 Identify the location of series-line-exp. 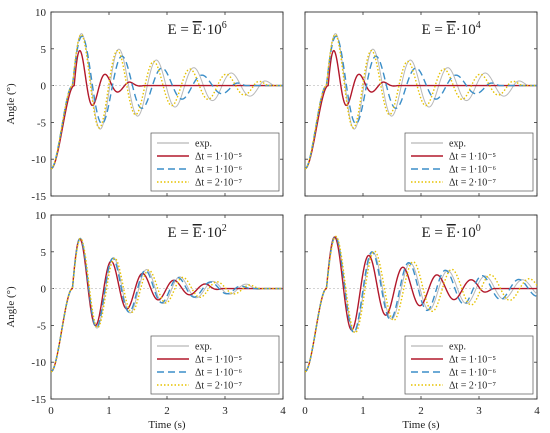
(167, 305).